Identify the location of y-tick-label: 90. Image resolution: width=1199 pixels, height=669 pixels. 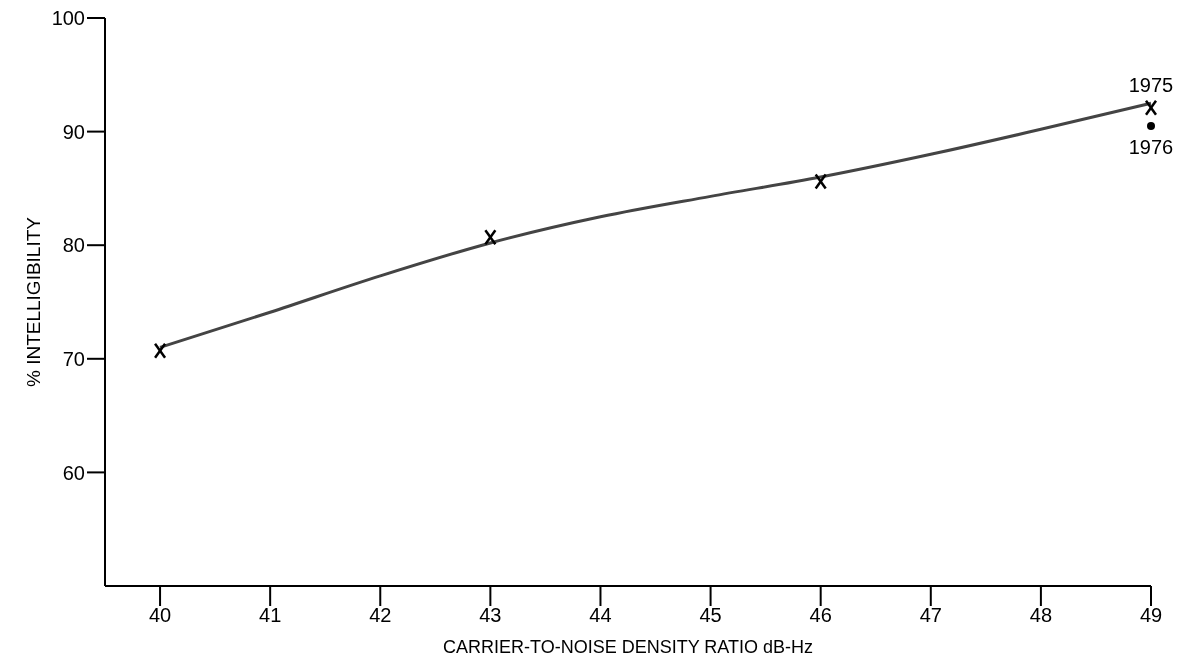
(73, 131).